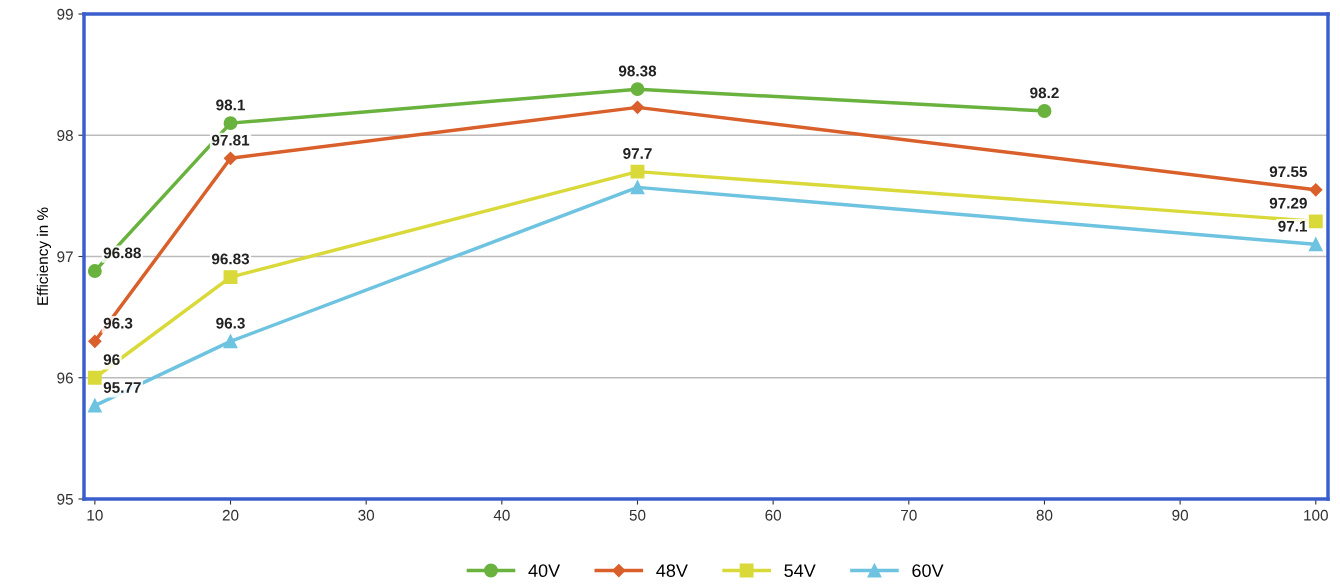 The height and width of the screenshot is (586, 1340). Describe the element at coordinates (65, 135) in the screenshot. I see `y-tick-label: 98` at that location.